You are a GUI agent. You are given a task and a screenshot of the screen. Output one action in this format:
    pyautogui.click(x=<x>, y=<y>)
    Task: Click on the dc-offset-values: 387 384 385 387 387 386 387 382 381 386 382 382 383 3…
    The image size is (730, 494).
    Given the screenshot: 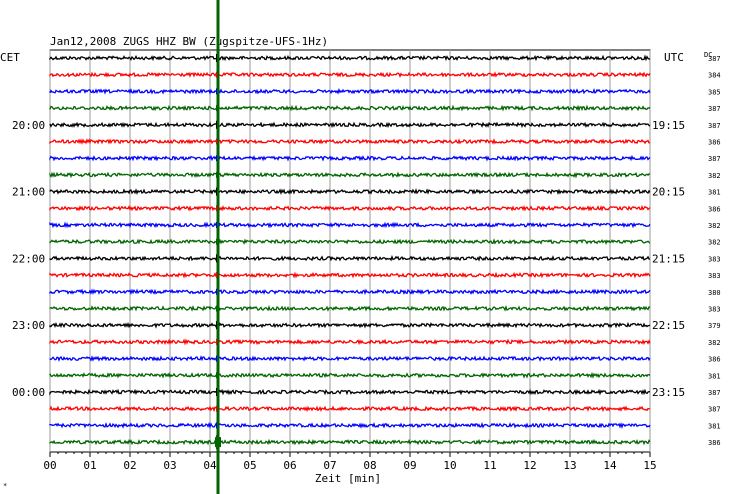 What is the action you would take?
    pyautogui.click(x=714, y=251)
    